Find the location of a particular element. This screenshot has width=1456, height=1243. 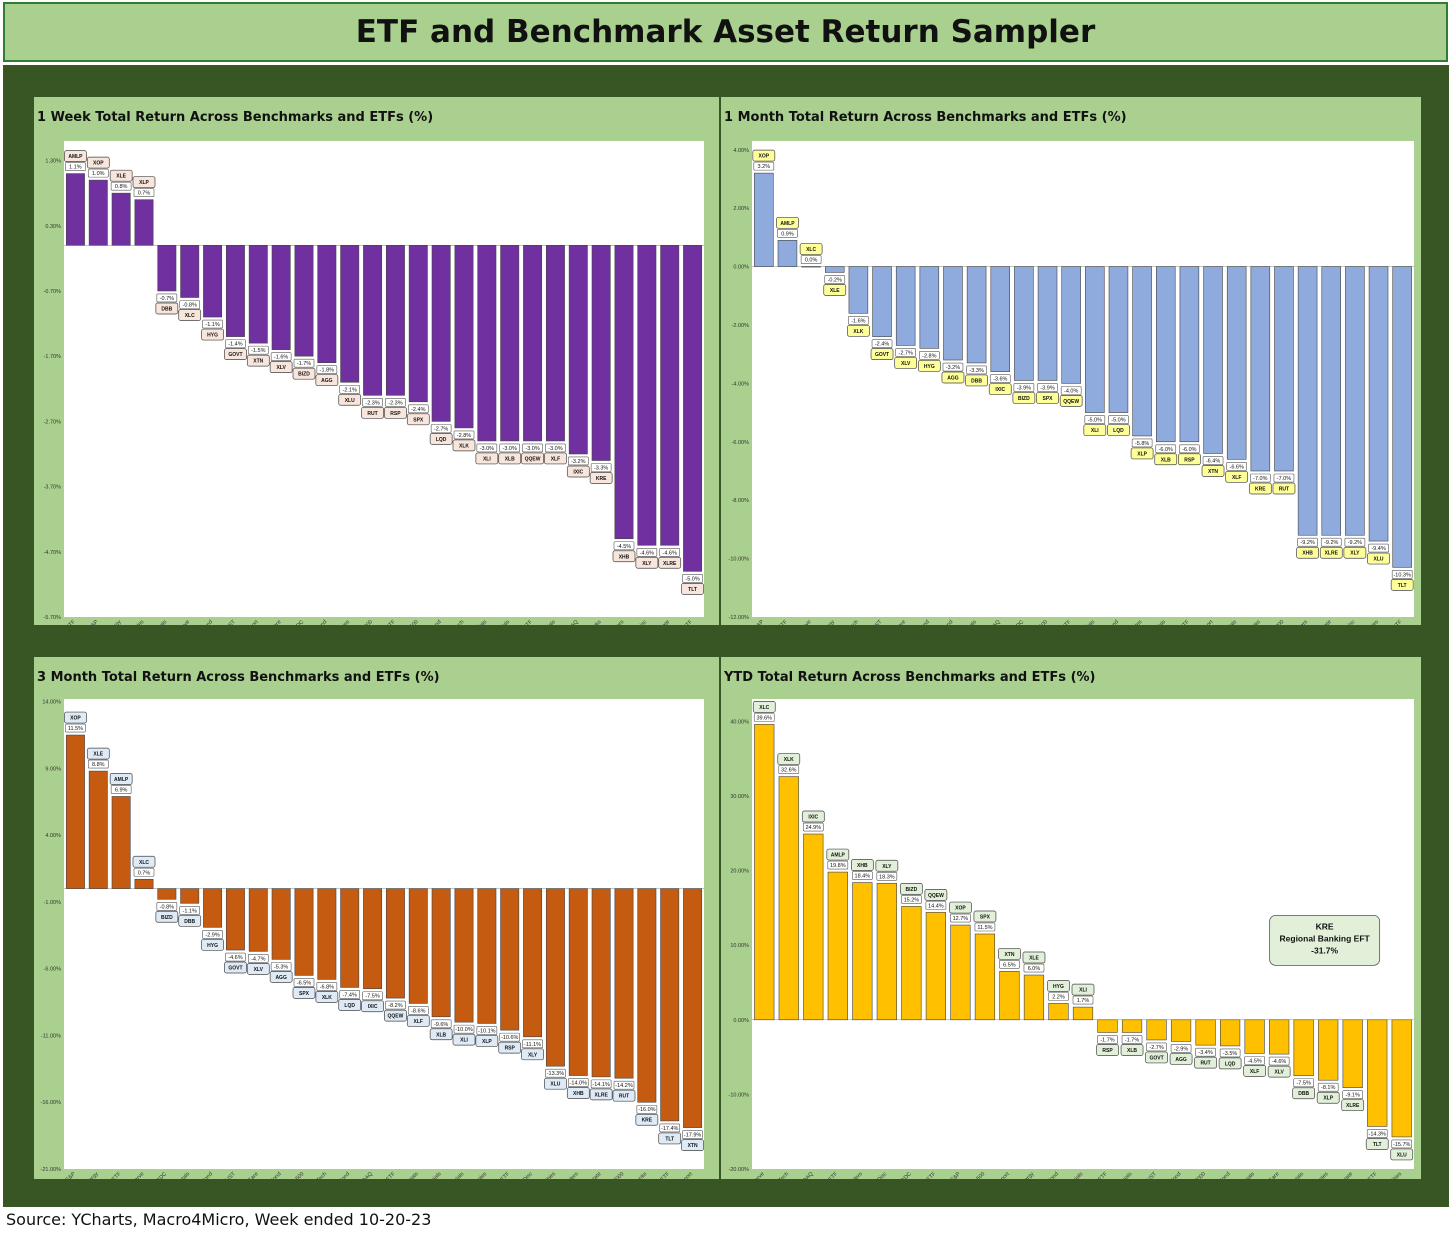

ticker-label: IXIC is located at coordinates (1000, 390).